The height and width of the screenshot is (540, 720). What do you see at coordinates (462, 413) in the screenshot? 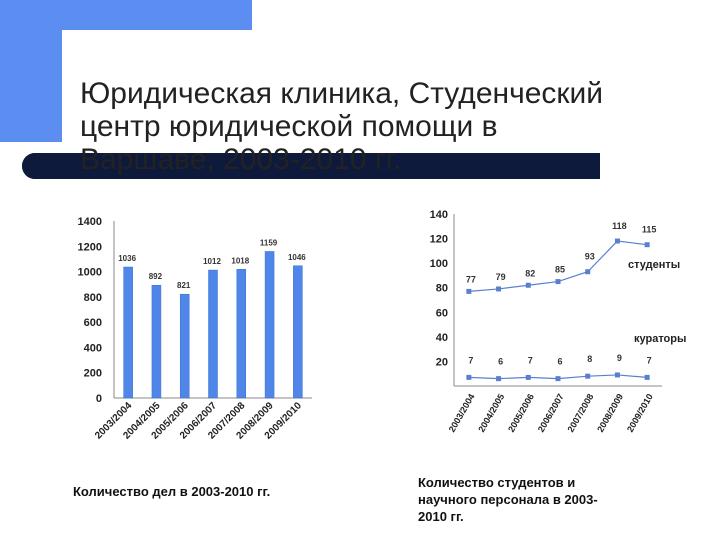
I see `x-tick-label: 2003/2004` at bounding box center [462, 413].